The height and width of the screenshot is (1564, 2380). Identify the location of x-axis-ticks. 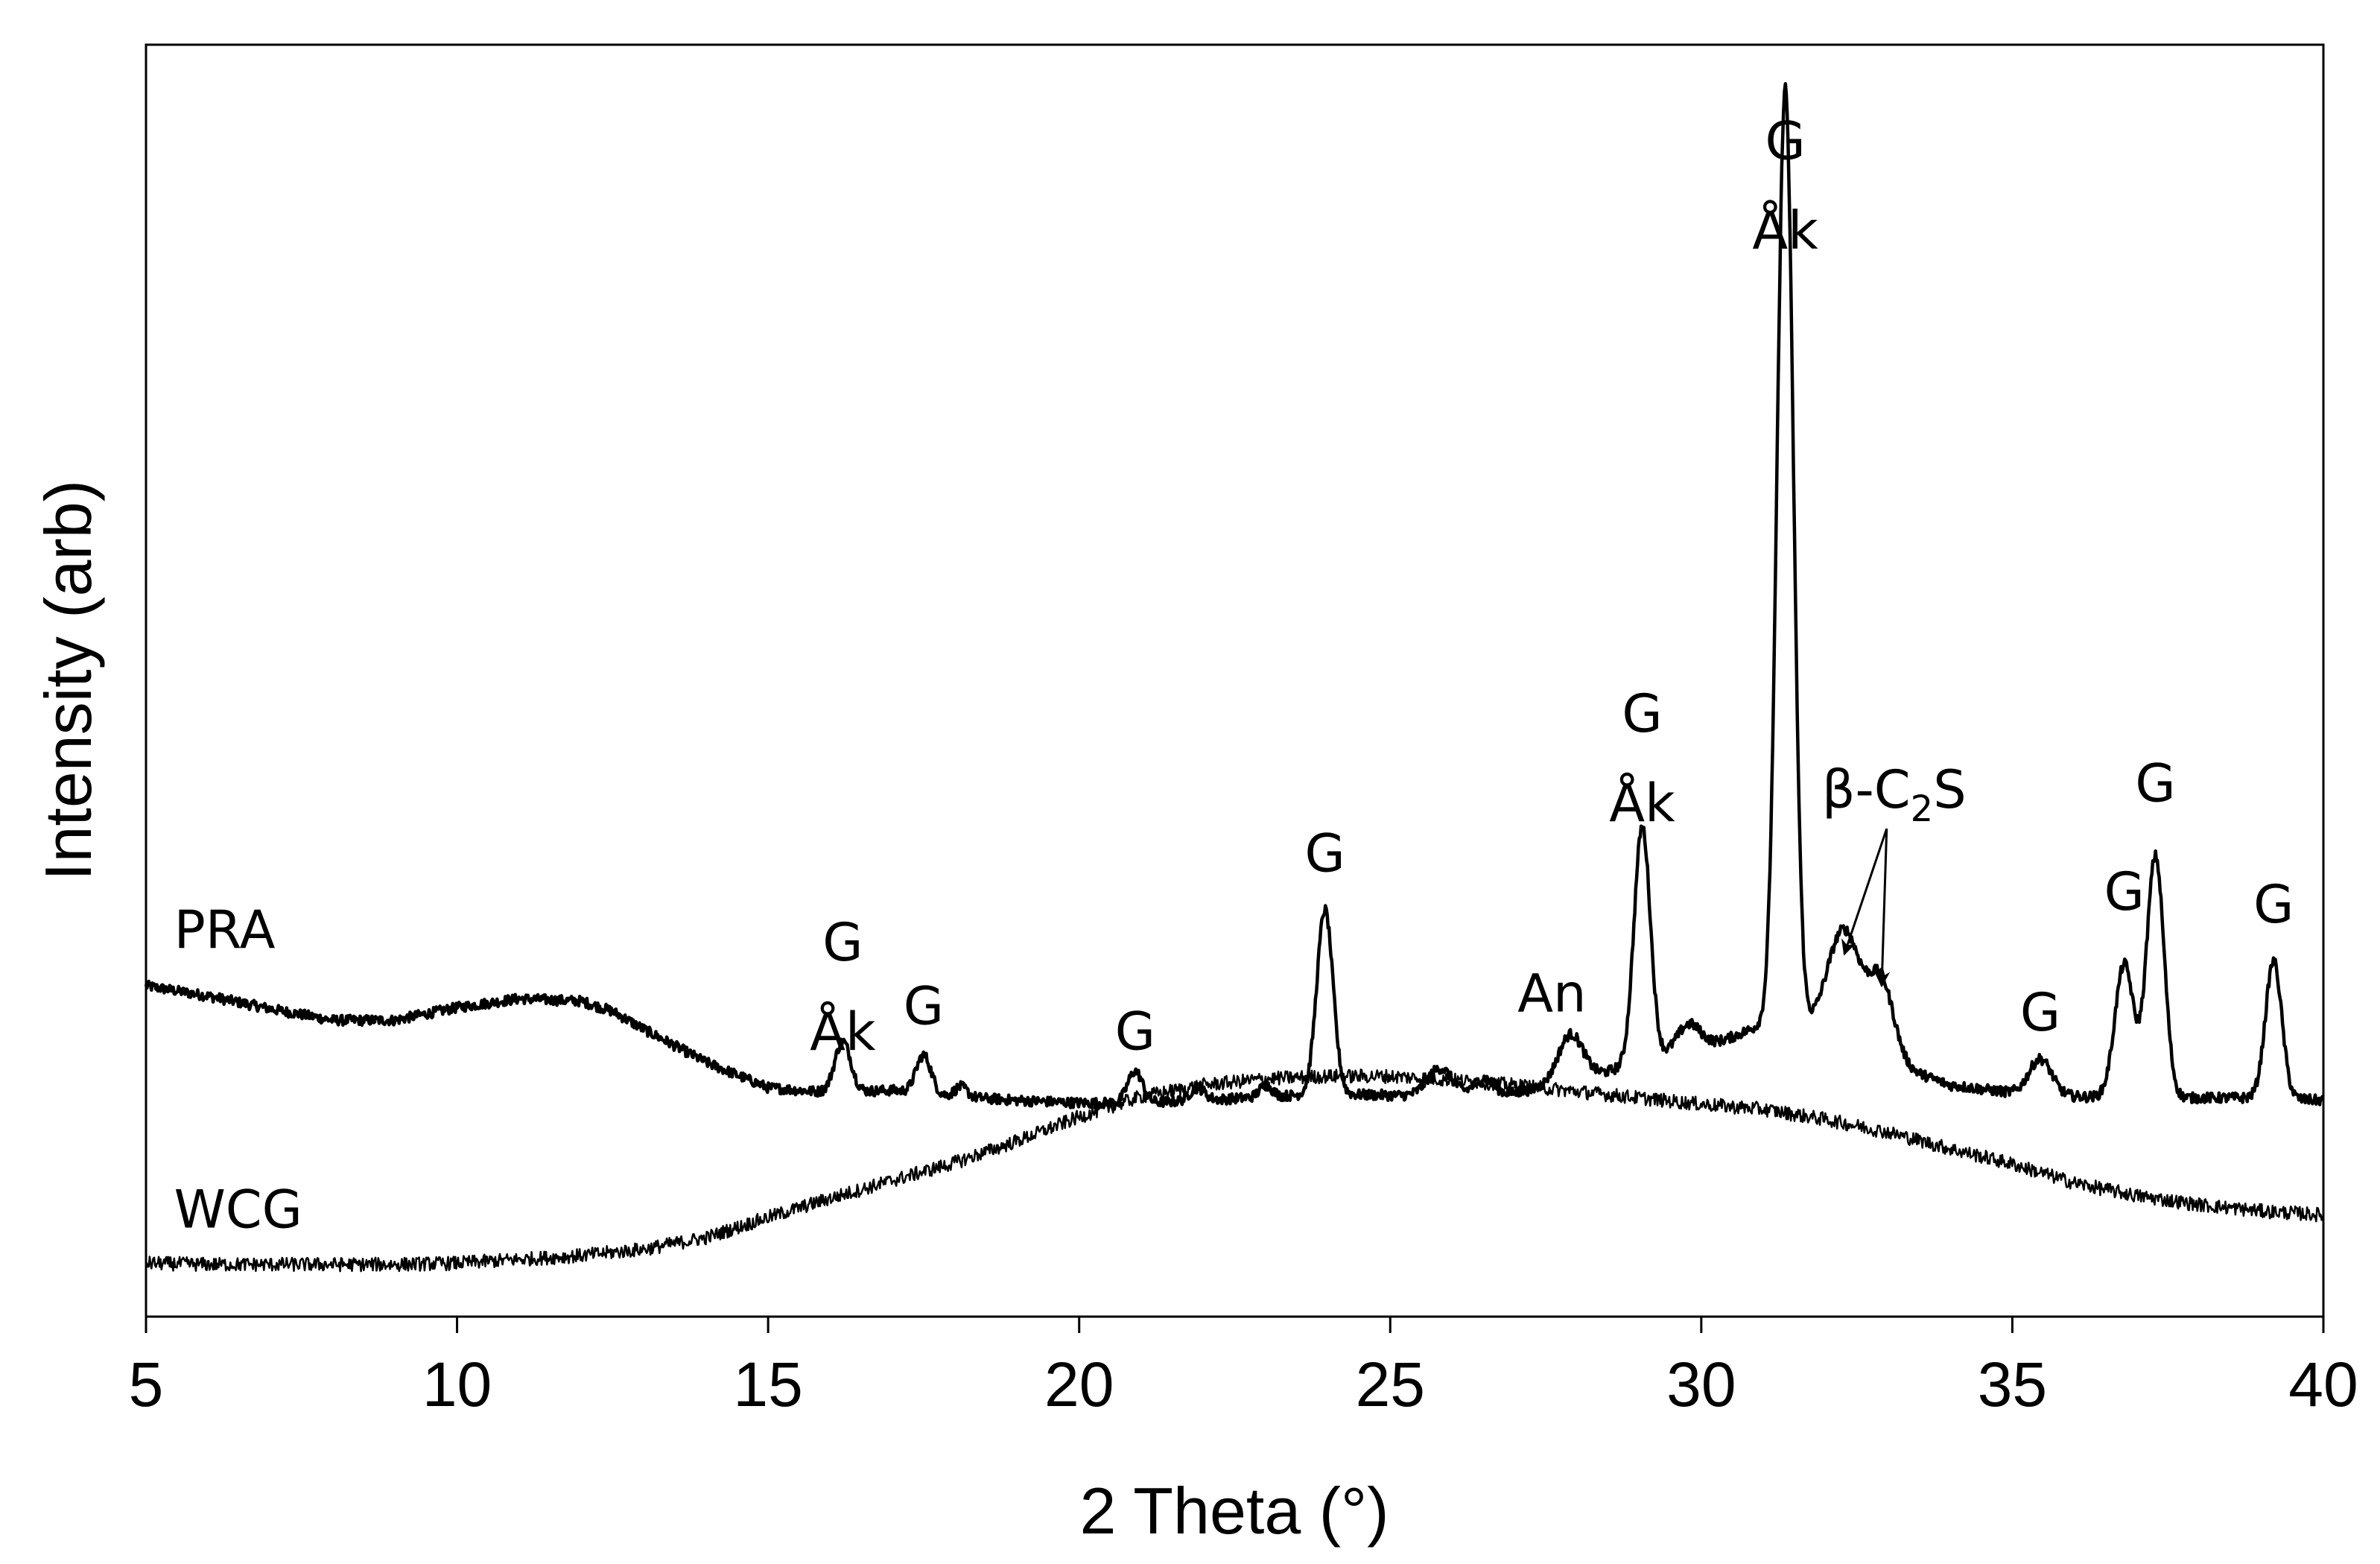
(1235, 1325).